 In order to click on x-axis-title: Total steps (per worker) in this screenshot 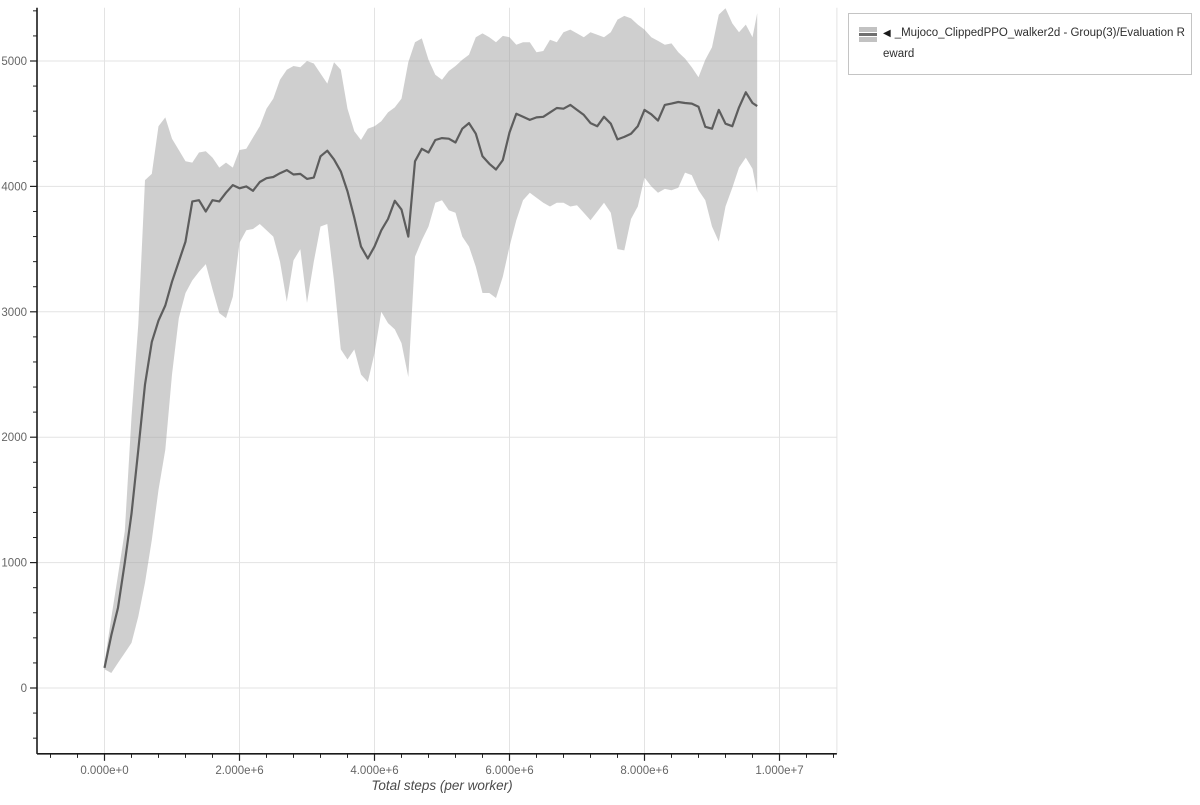, I will do `click(441, 785)`.